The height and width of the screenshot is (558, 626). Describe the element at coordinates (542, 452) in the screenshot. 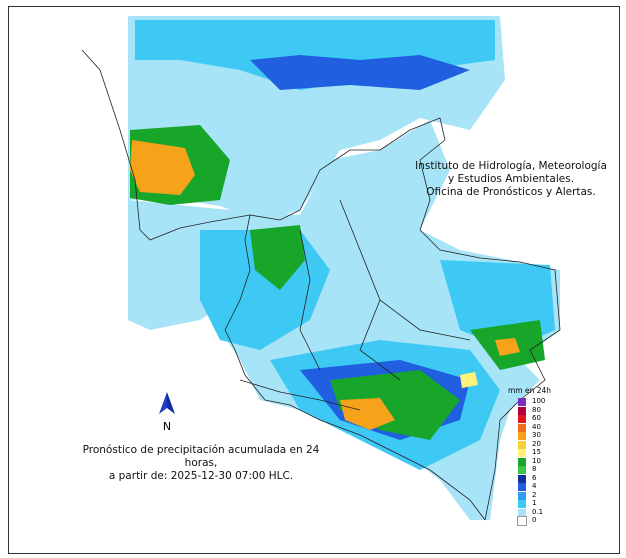

I see `legend-item: 15` at that location.